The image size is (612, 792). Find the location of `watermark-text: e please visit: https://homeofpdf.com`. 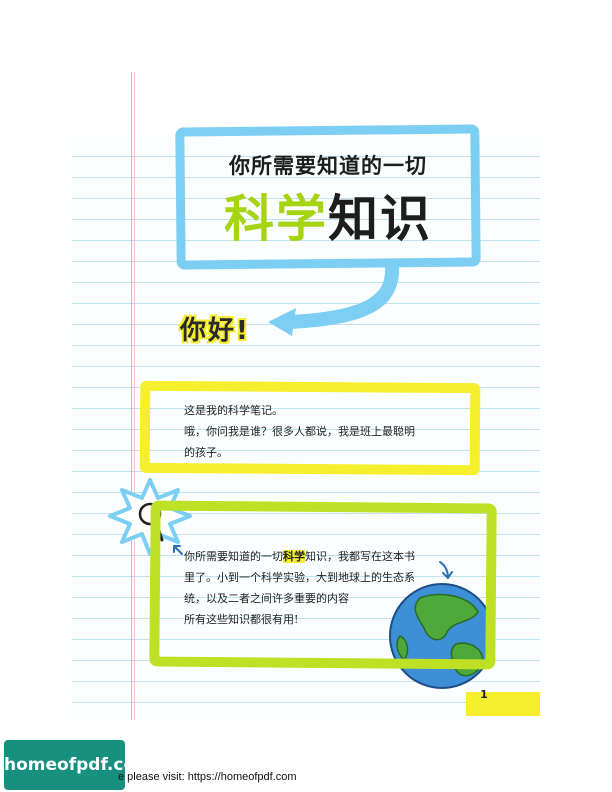

watermark-text: e please visit: https://homeofpdf.com is located at coordinates (207, 777).